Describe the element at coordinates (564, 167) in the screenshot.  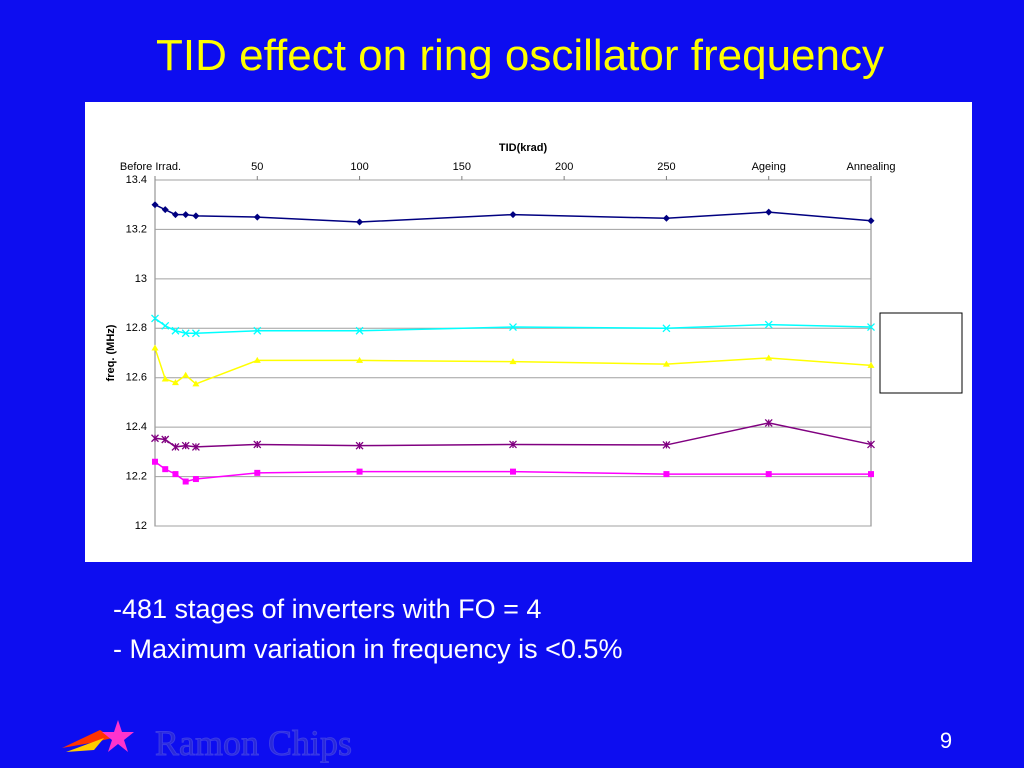
I see `x-tick-label: 200` at that location.